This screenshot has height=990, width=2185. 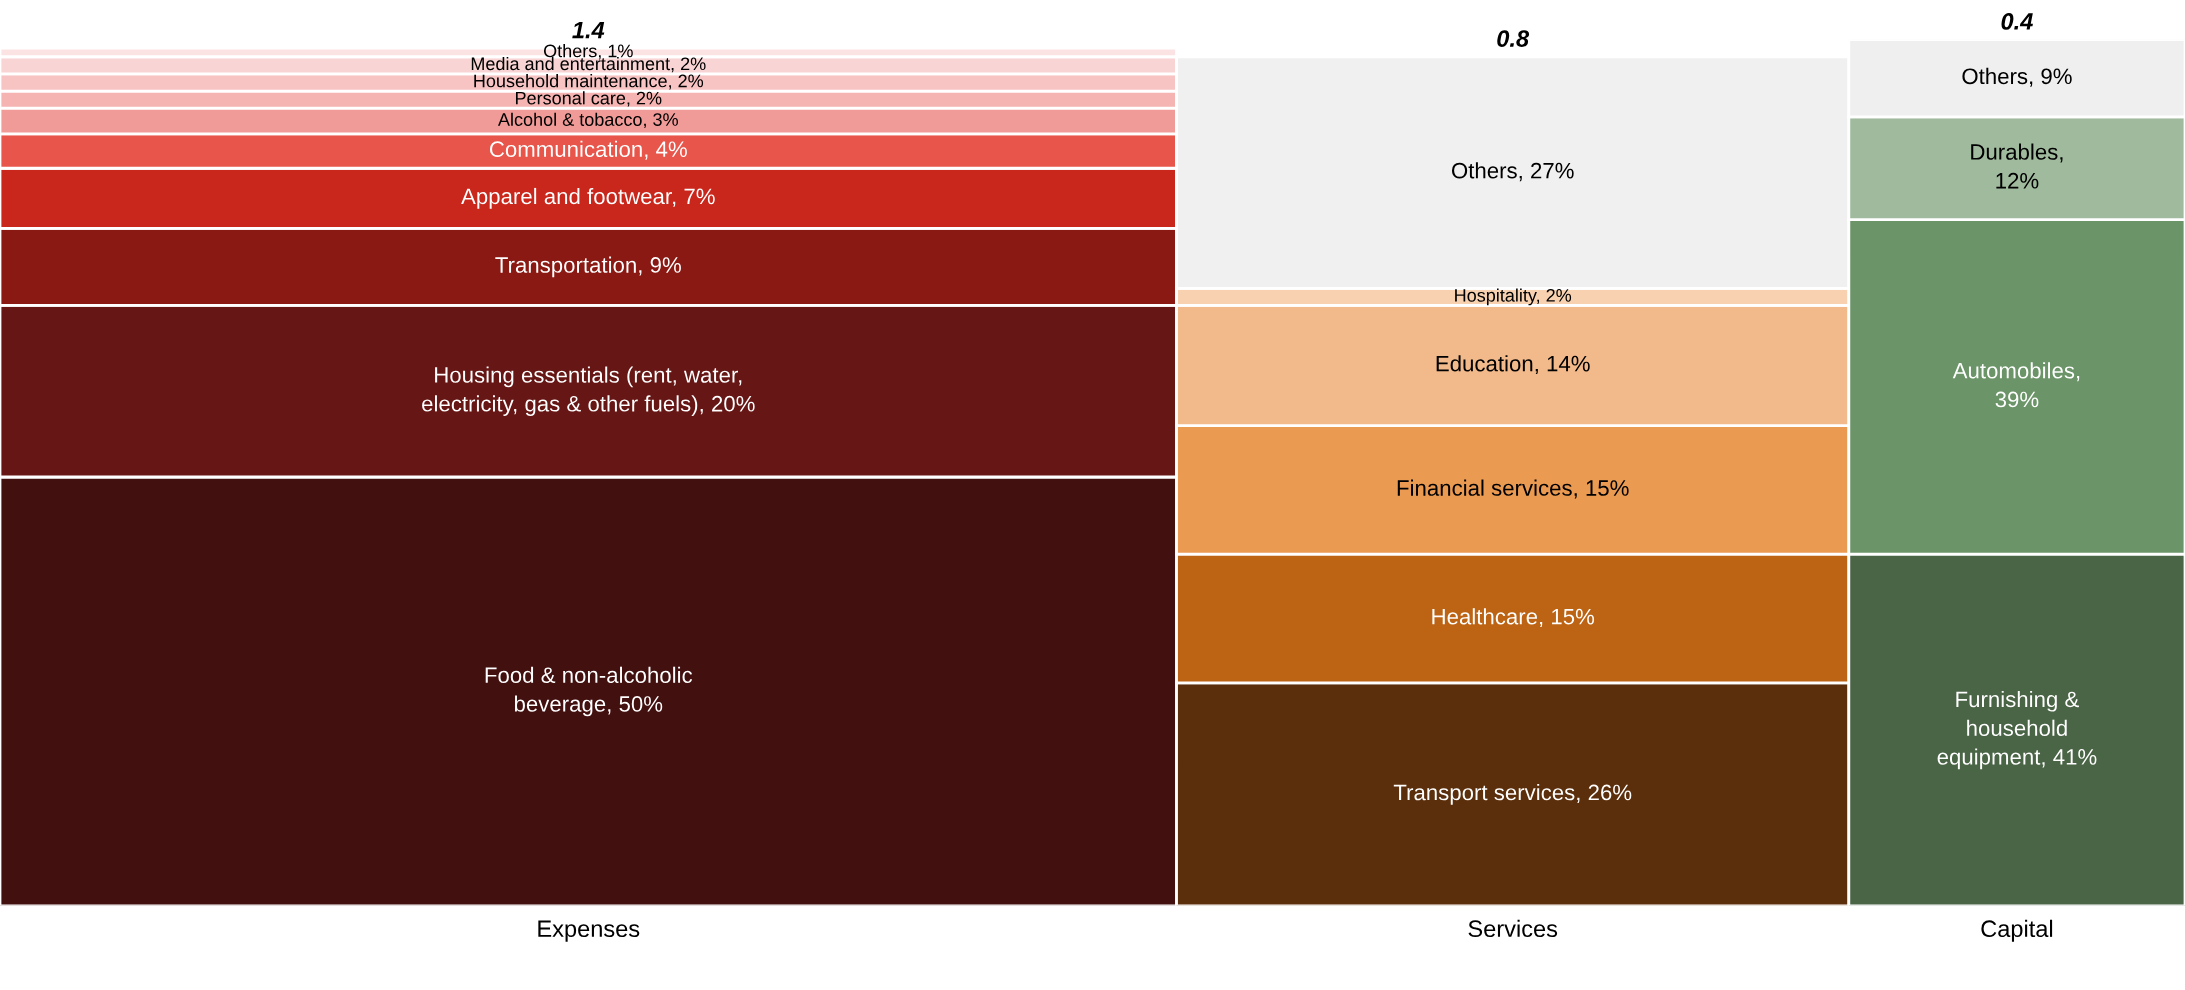 I want to click on data-label: Personal care, 2%, so click(x=588, y=99).